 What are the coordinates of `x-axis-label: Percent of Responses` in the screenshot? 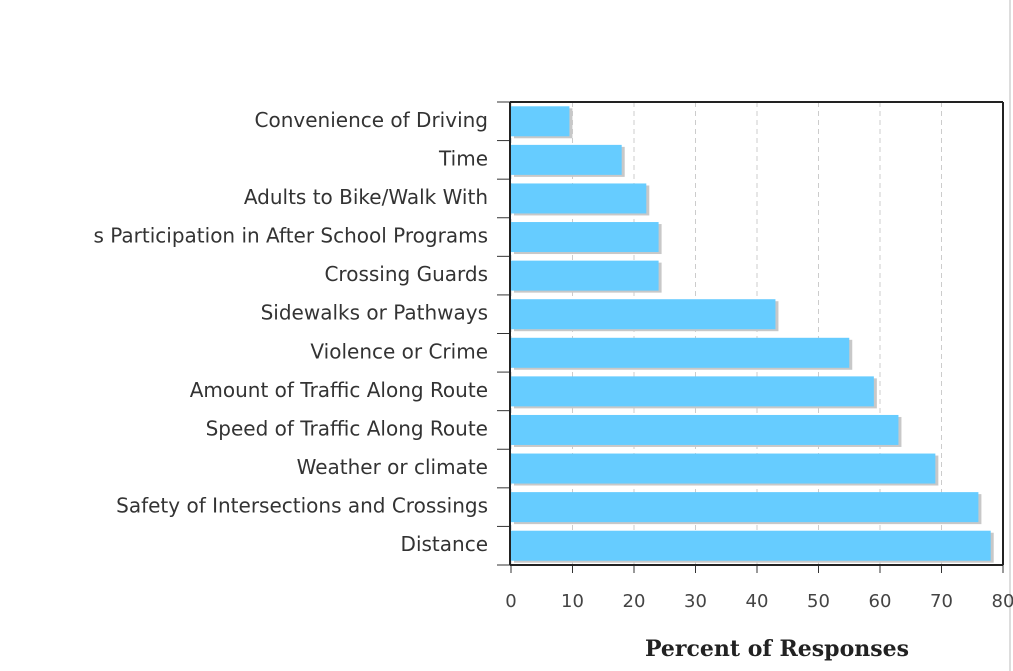 It's located at (777, 649).